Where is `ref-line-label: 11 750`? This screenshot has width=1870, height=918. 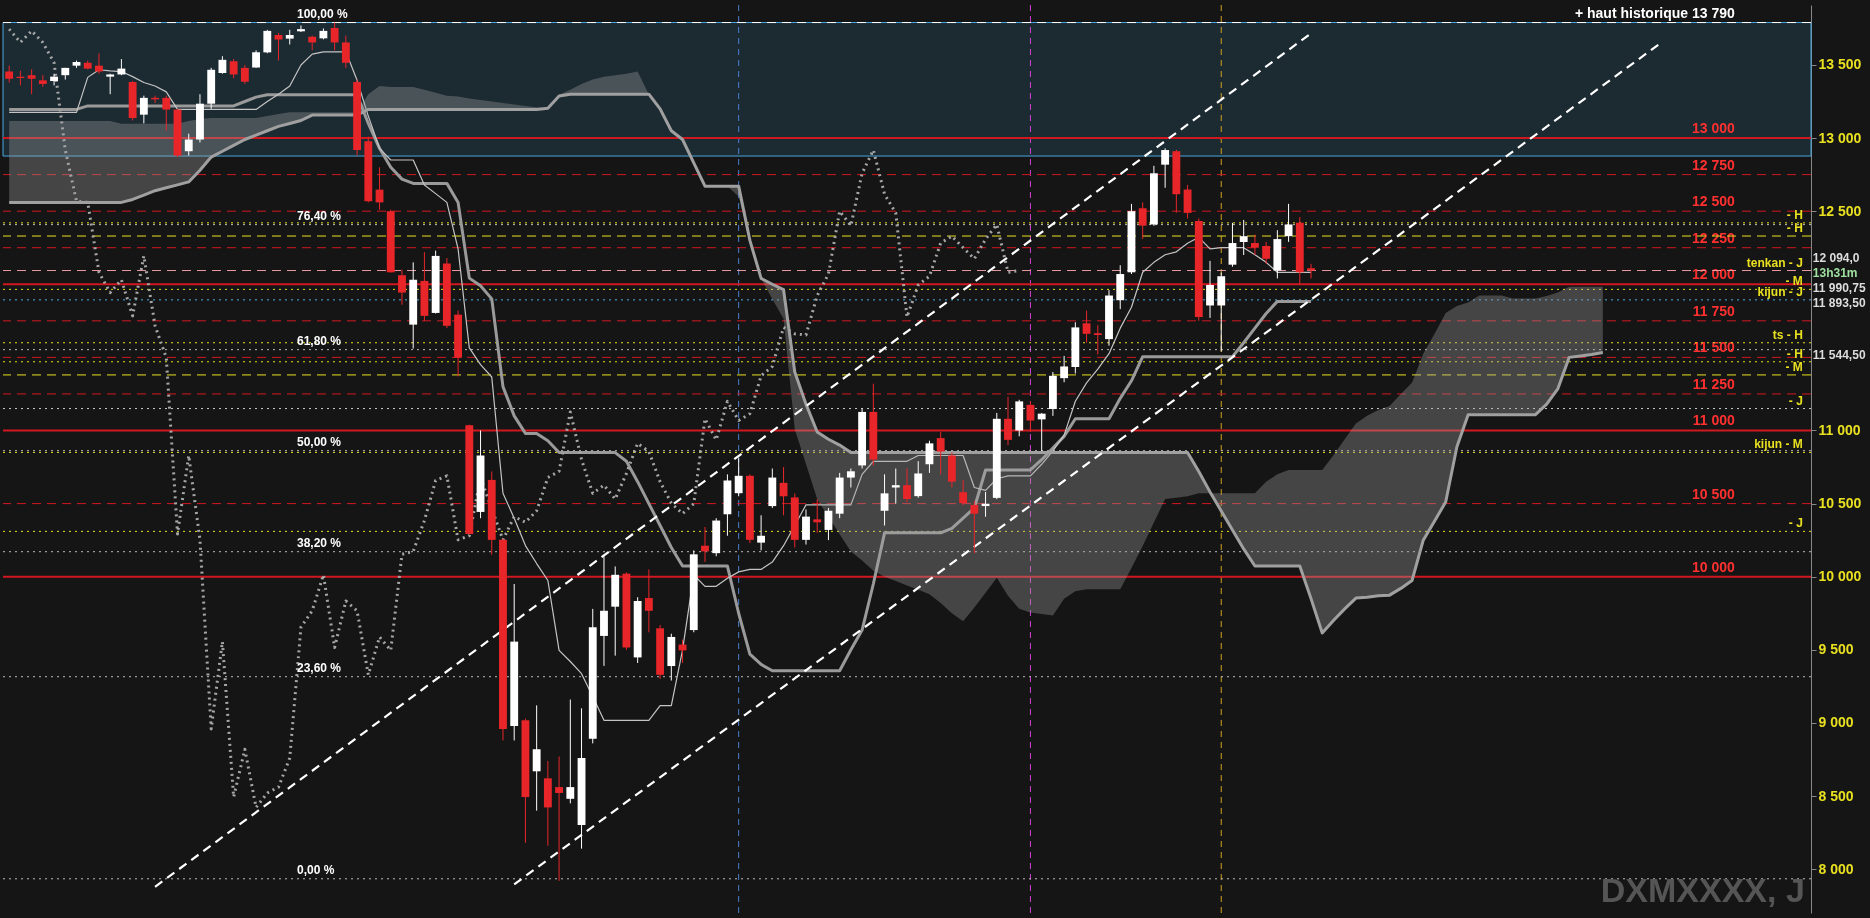
ref-line-label: 11 750 is located at coordinates (1714, 310).